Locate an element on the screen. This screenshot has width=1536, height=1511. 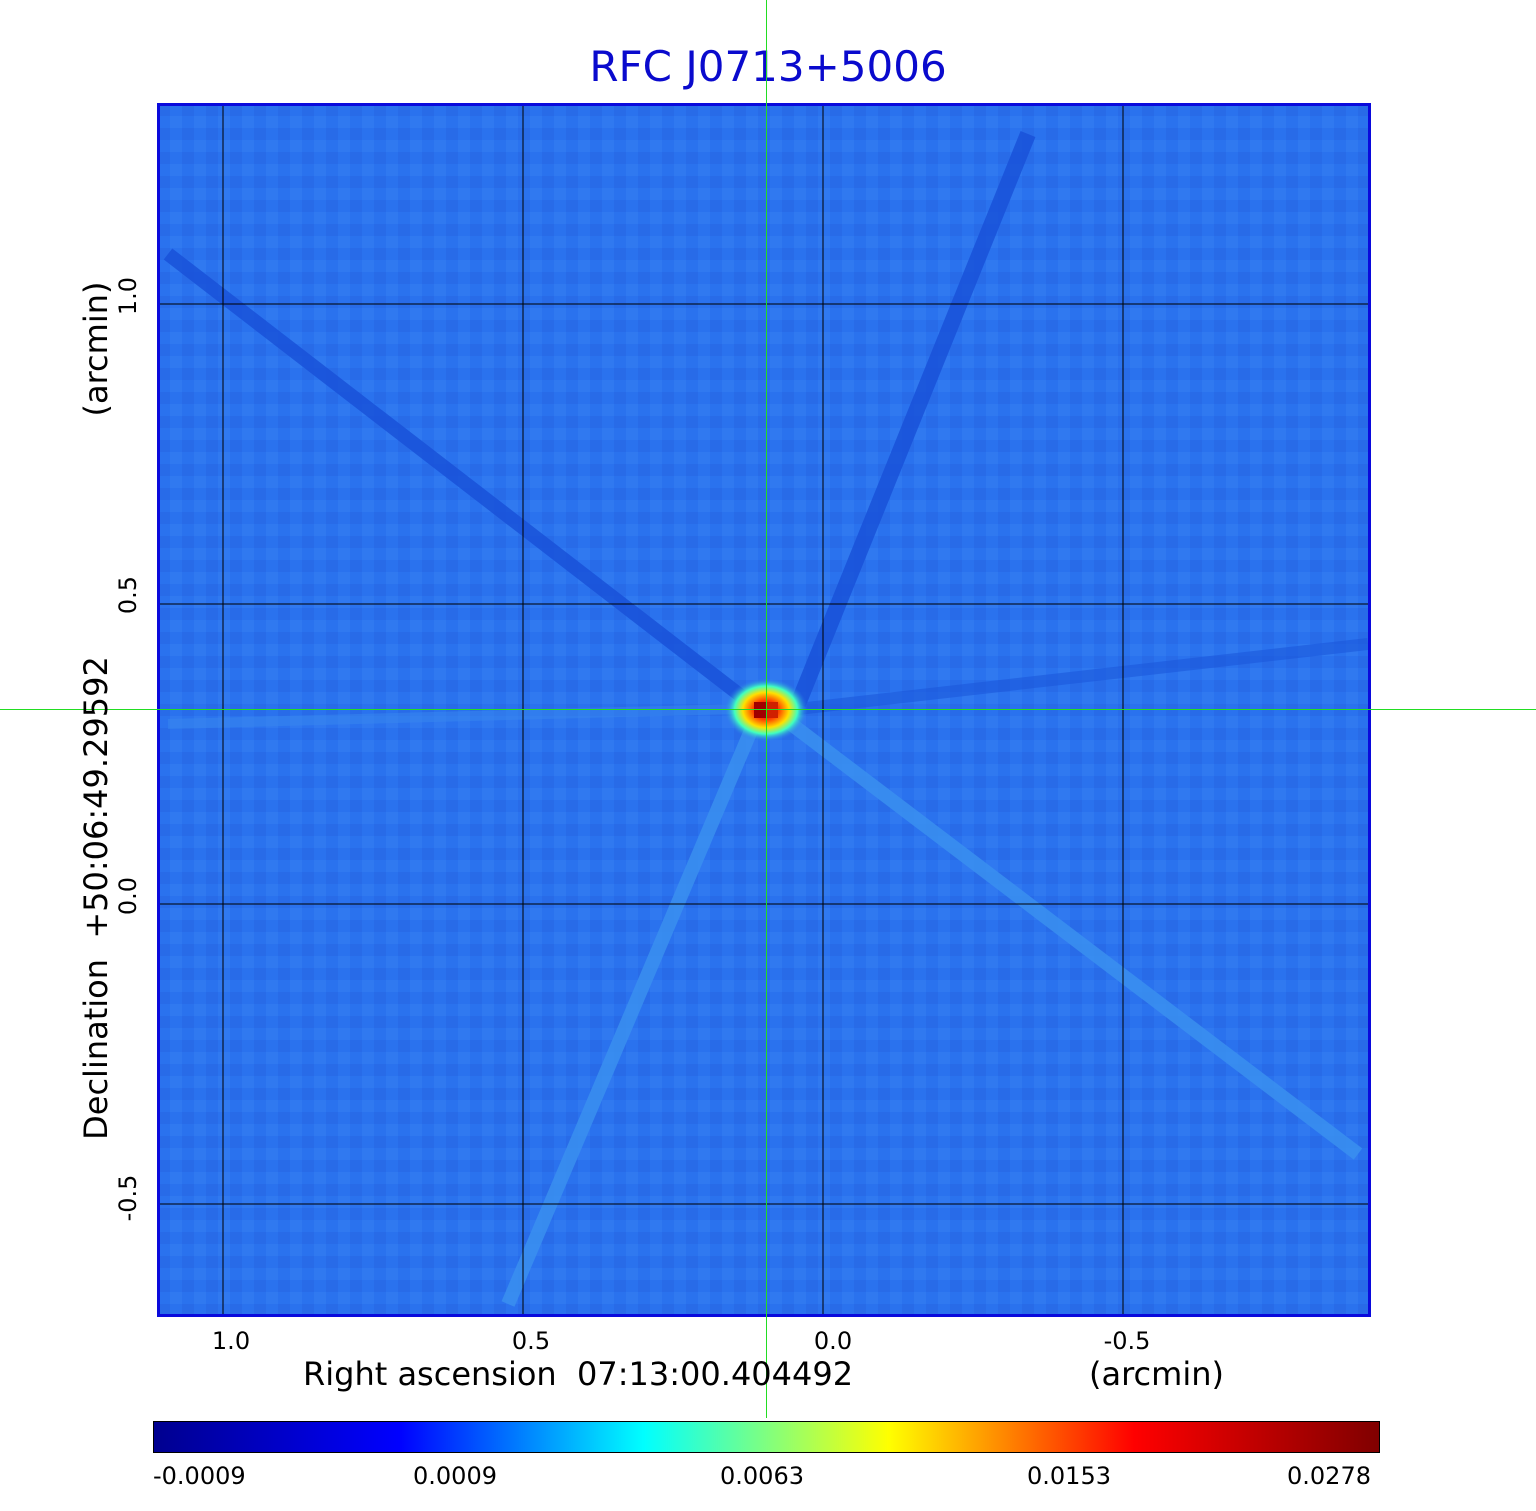
colorbar-tick-label: 0.0063 is located at coordinates (762, 1476).